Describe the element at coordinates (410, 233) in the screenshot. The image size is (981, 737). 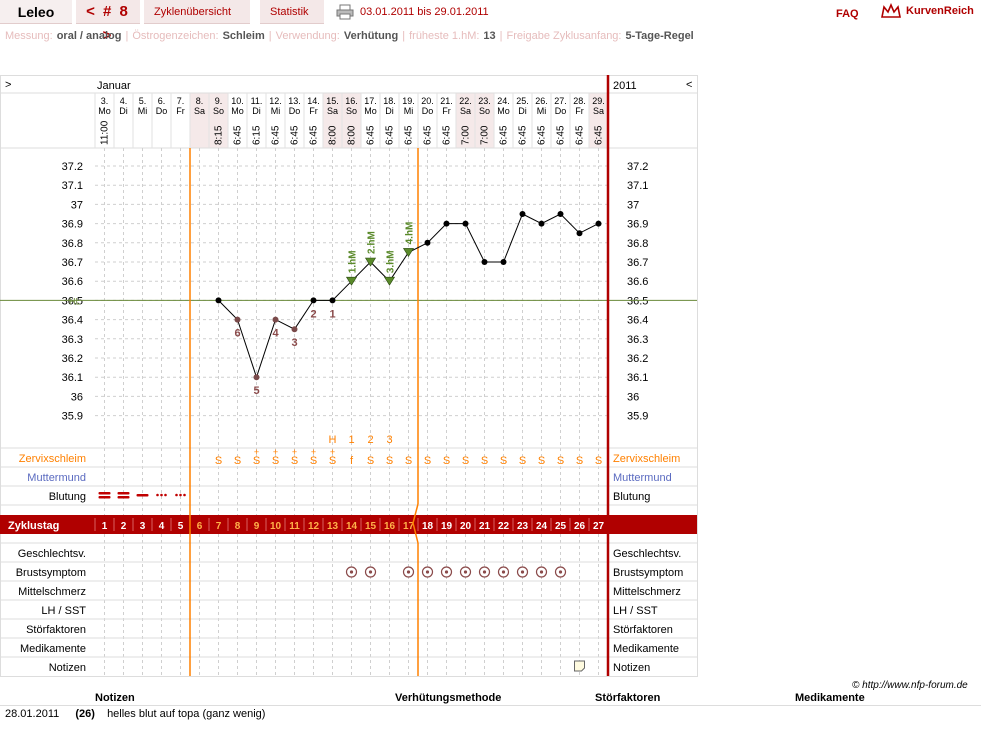
I see `high-temp-label: 4.hM` at that location.